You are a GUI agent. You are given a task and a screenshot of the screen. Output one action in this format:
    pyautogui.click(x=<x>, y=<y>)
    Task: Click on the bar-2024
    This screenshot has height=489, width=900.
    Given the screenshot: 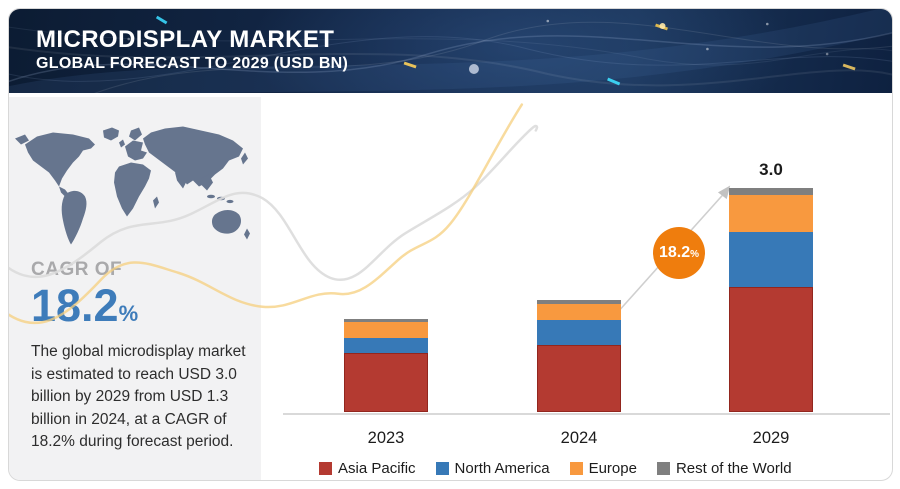 What is the action you would take?
    pyautogui.click(x=579, y=356)
    